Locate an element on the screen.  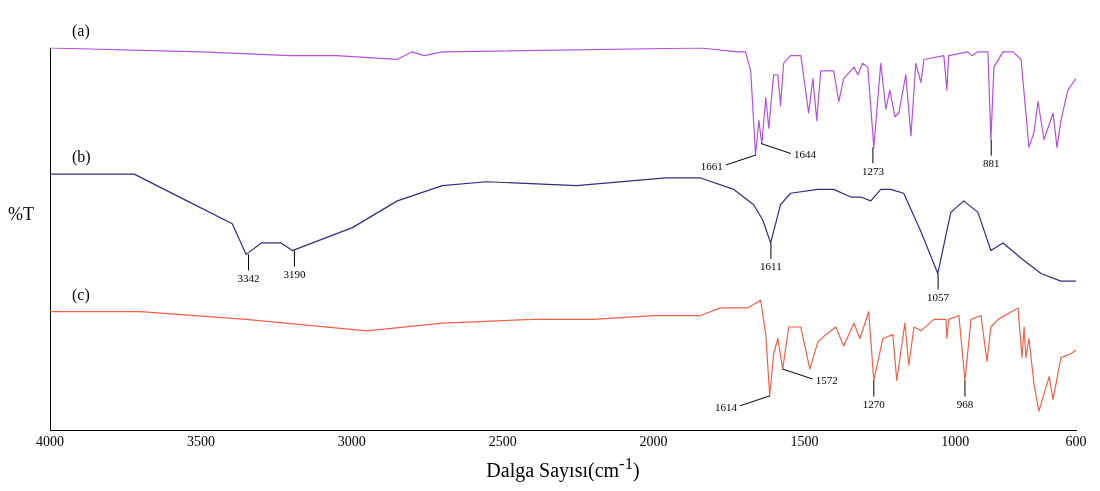
x-tick-label: 1000 is located at coordinates (955, 442).